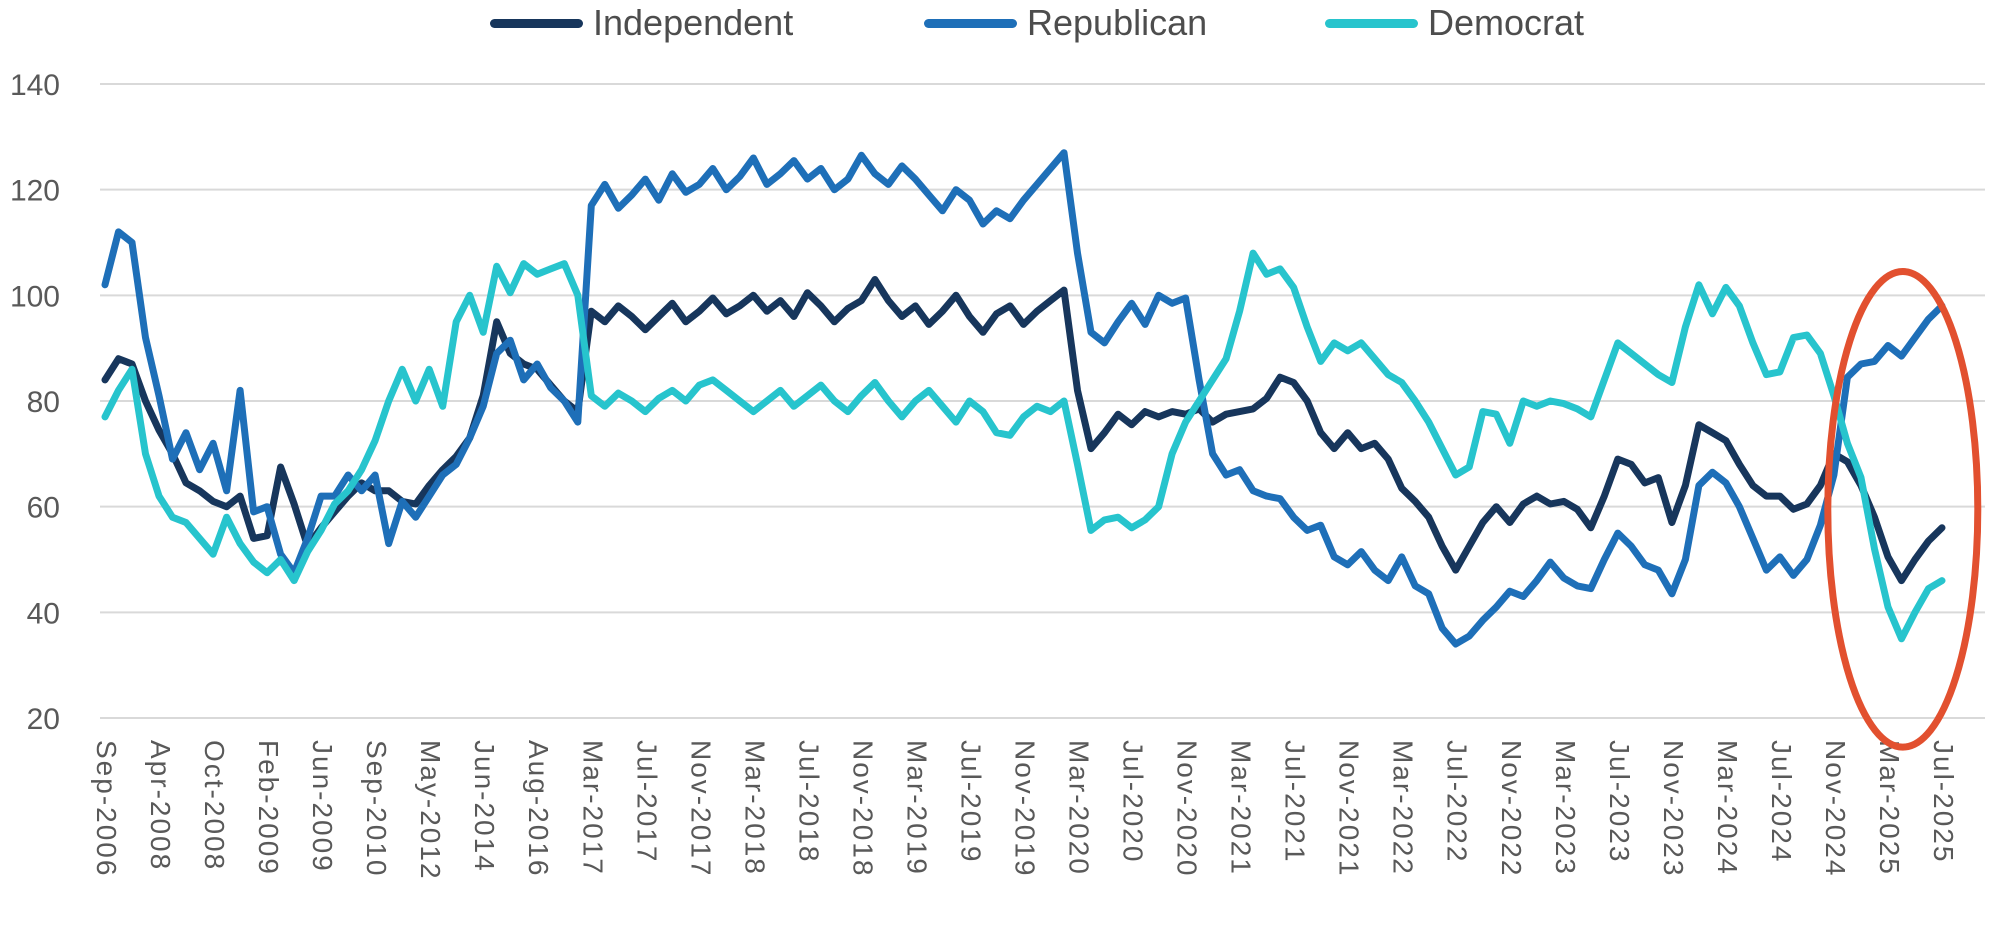 This screenshot has height=931, width=2000. What do you see at coordinates (1511, 808) in the screenshot?
I see `x-axis-tick-label: Nov-2022` at bounding box center [1511, 808].